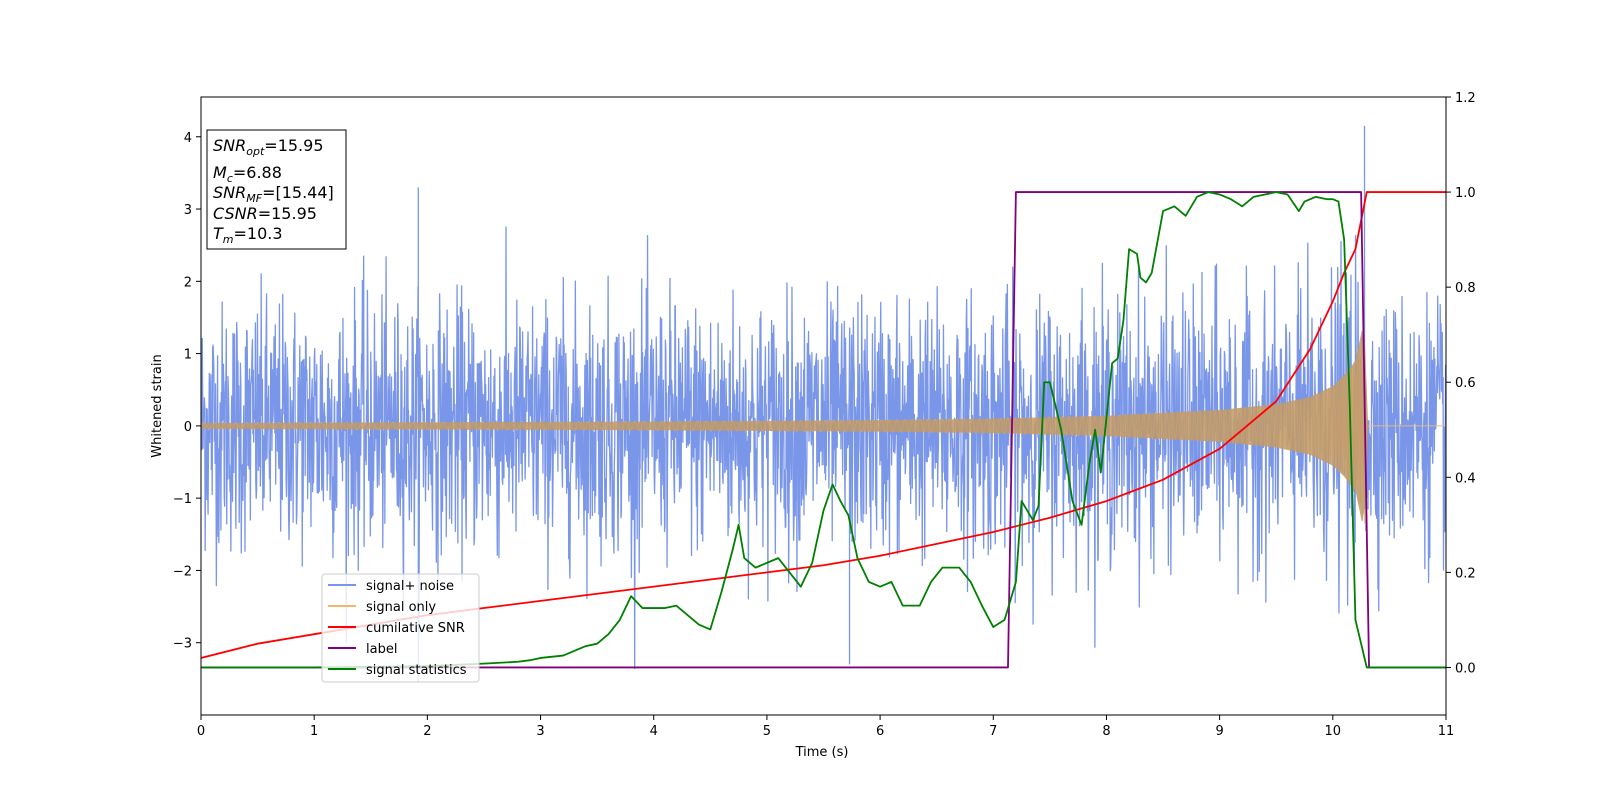 The image size is (1600, 800). I want to click on y-axis-right: 0.0 0.2 0.4 0.6 0.8 1.0 1.2, so click(1461, 383).